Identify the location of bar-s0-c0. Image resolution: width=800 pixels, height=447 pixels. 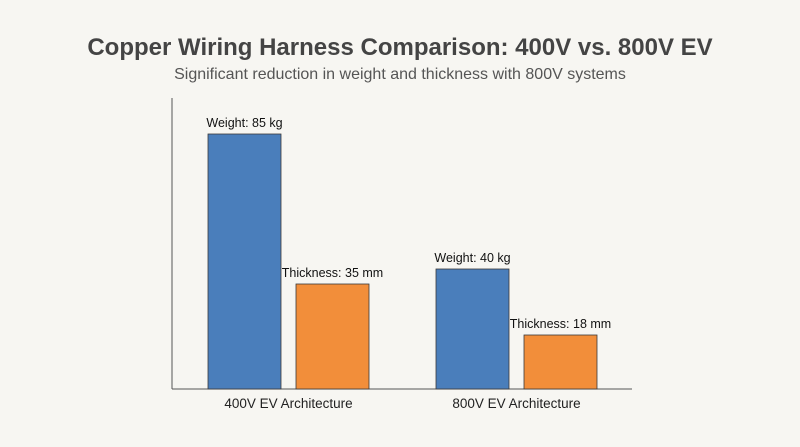
(244, 261).